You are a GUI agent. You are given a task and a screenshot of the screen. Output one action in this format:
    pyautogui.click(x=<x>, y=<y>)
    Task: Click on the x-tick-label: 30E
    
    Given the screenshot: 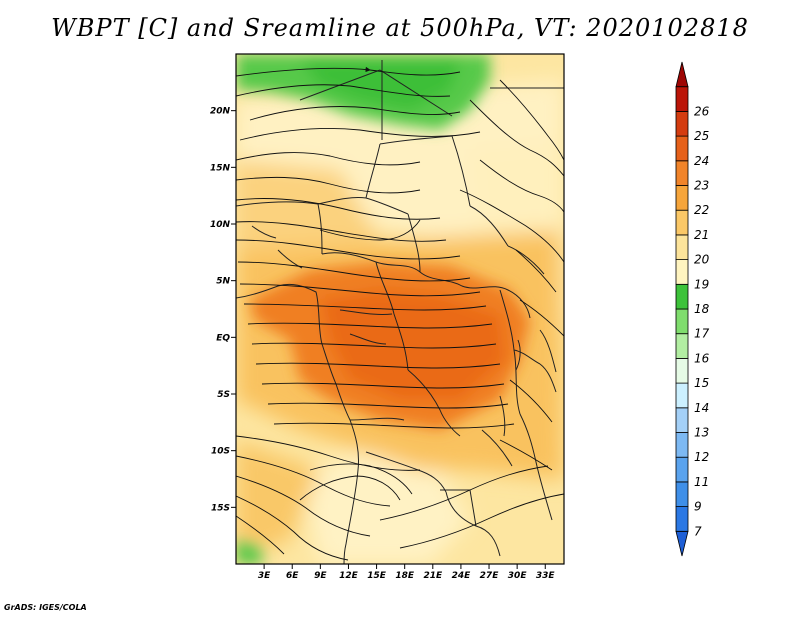 What is the action you would take?
    pyautogui.click(x=518, y=576)
    